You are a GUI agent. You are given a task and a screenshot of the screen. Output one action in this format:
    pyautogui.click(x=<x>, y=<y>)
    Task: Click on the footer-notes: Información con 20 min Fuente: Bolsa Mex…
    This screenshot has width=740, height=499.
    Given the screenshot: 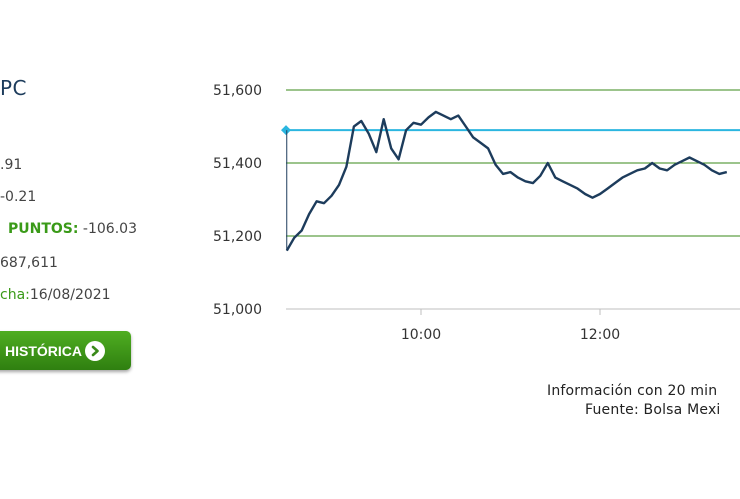 What is the action you would take?
    pyautogui.click(x=634, y=402)
    